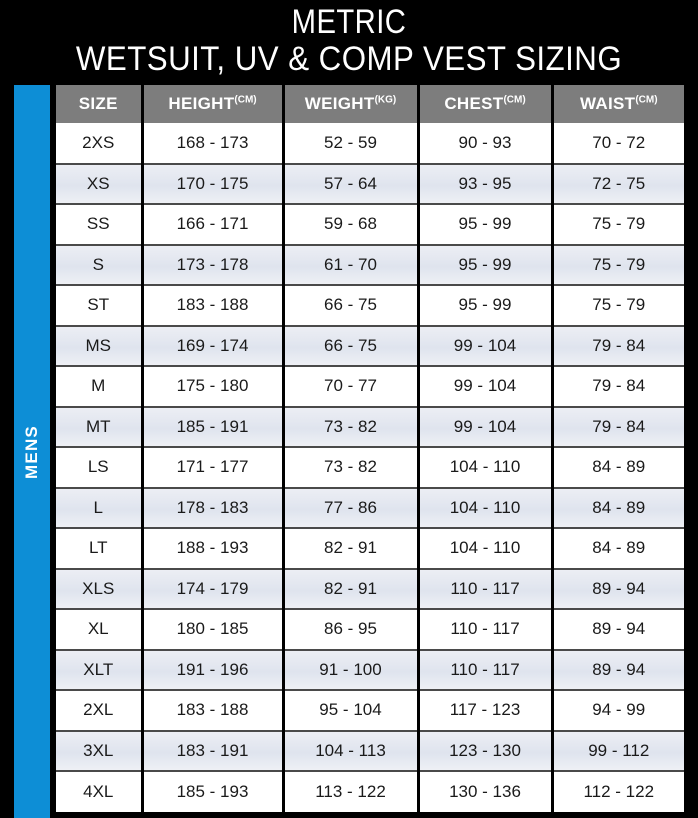 The height and width of the screenshot is (818, 698). I want to click on column-header-weight: WEIGHT(KG), so click(351, 104).